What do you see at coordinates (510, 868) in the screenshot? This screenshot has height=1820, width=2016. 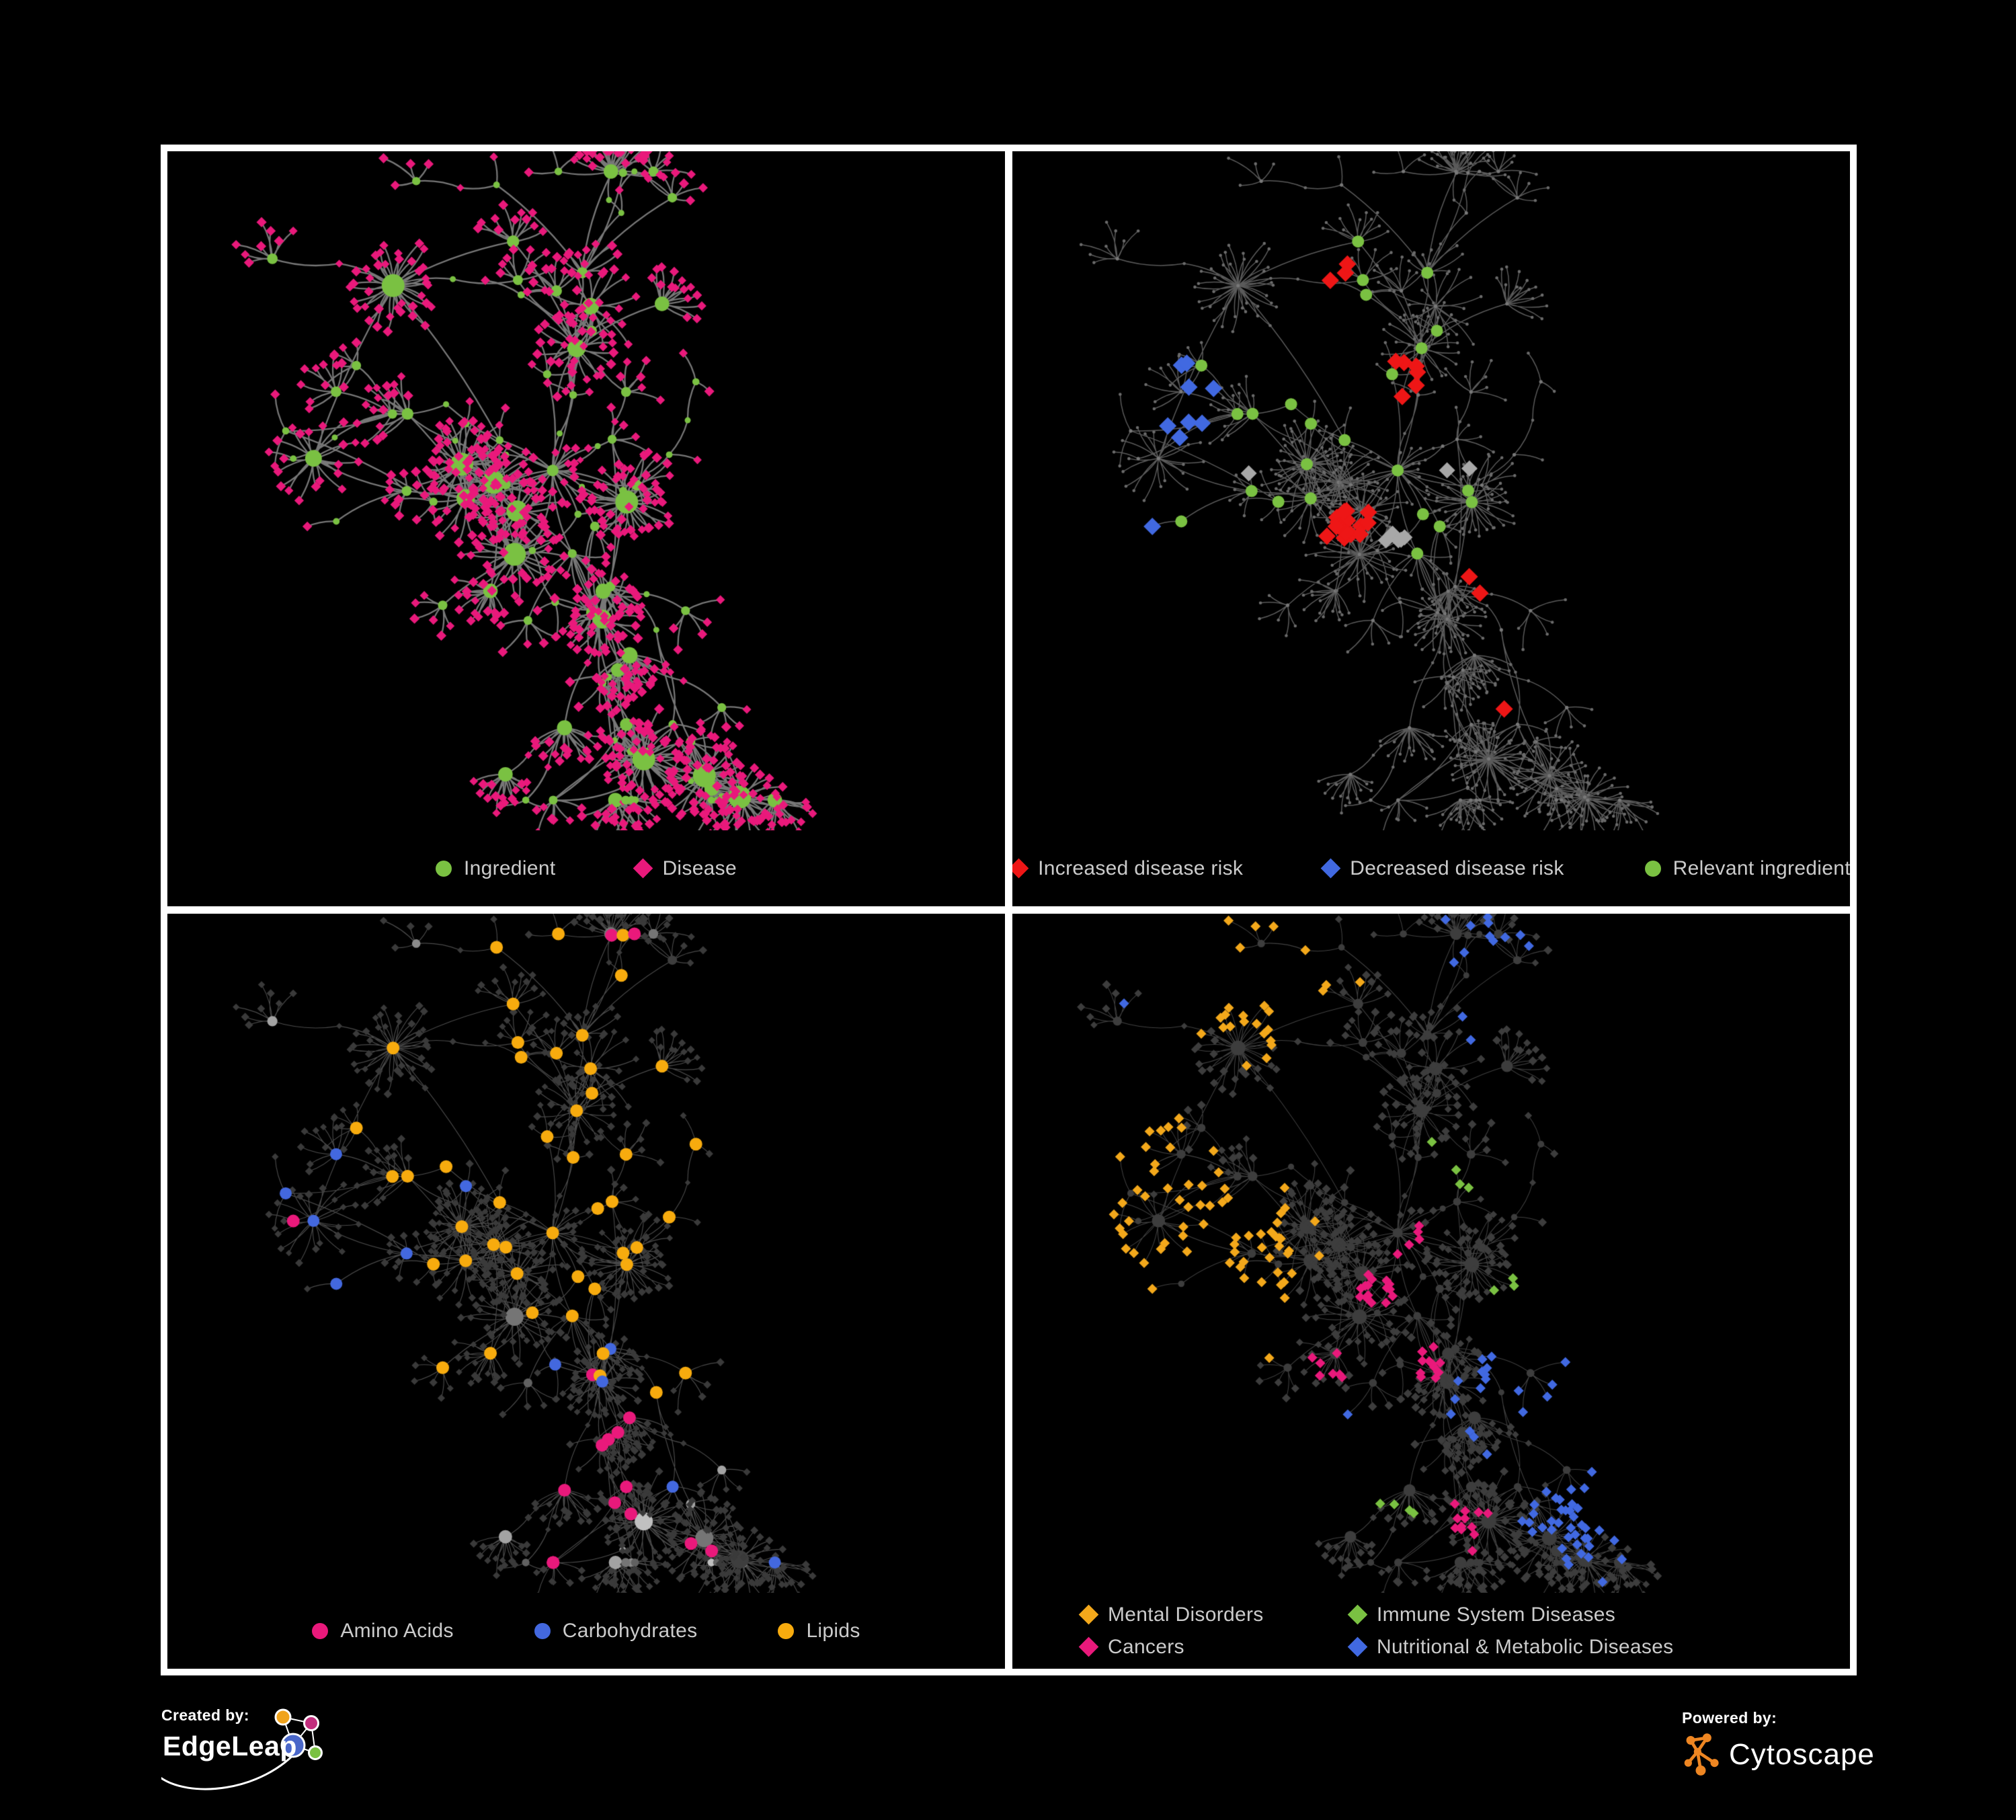 I see `legend-label: Ingredient` at bounding box center [510, 868].